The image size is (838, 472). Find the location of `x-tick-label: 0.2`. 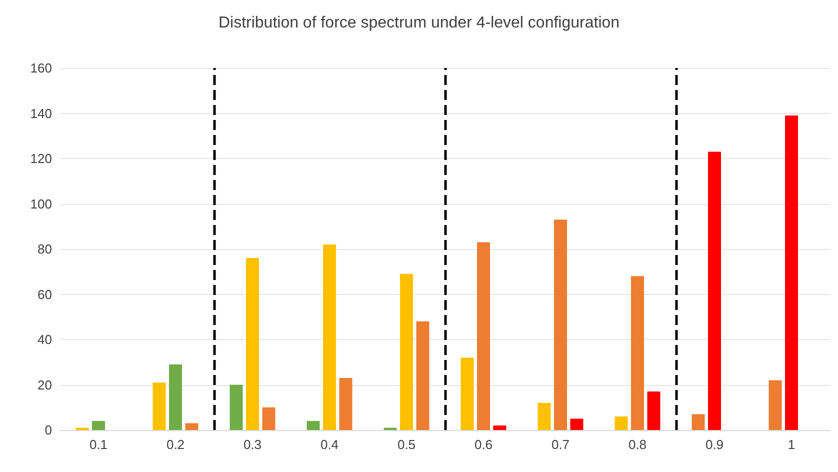

x-tick-label: 0.2 is located at coordinates (175, 444).